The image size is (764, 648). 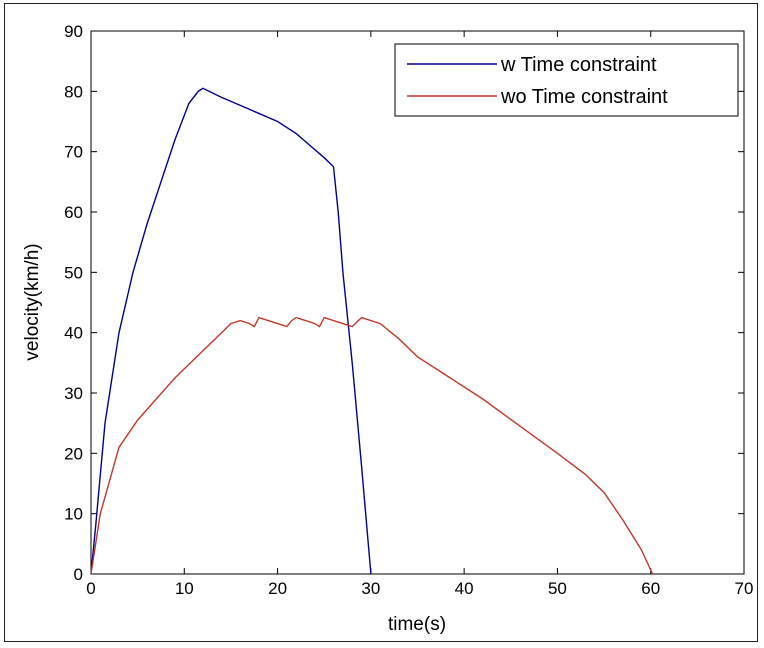 What do you see at coordinates (73, 31) in the screenshot?
I see `y-tick-label-9: 90` at bounding box center [73, 31].